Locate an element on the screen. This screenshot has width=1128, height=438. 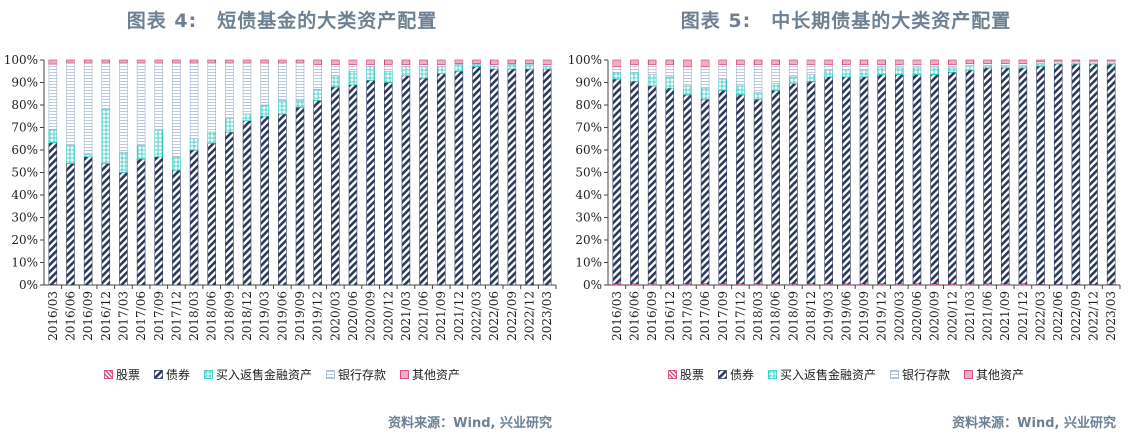
x-tick-label: 2016/09 is located at coordinates (88, 316).